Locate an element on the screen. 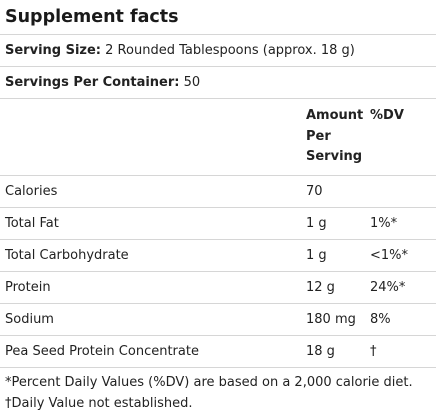 The image size is (436, 418). nutrient-dv: 24%* is located at coordinates (388, 287).